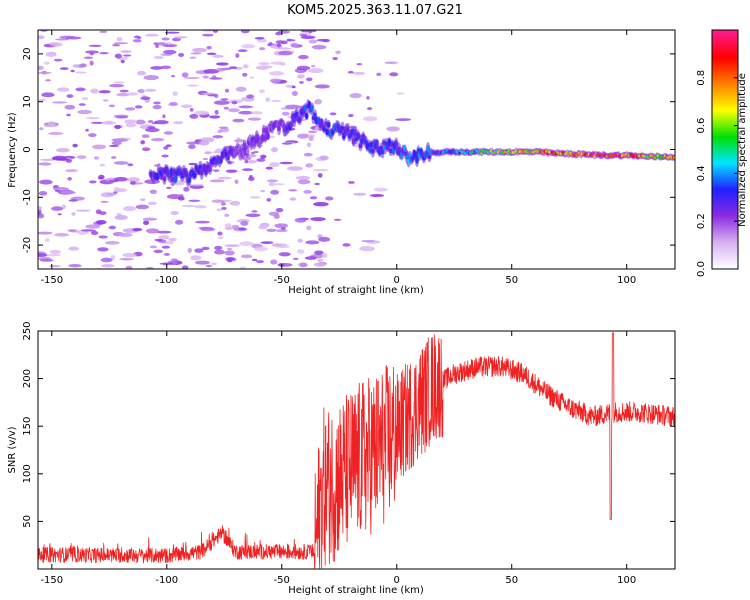  Describe the element at coordinates (27, 330) in the screenshot. I see `y-tick-label: 250` at that location.